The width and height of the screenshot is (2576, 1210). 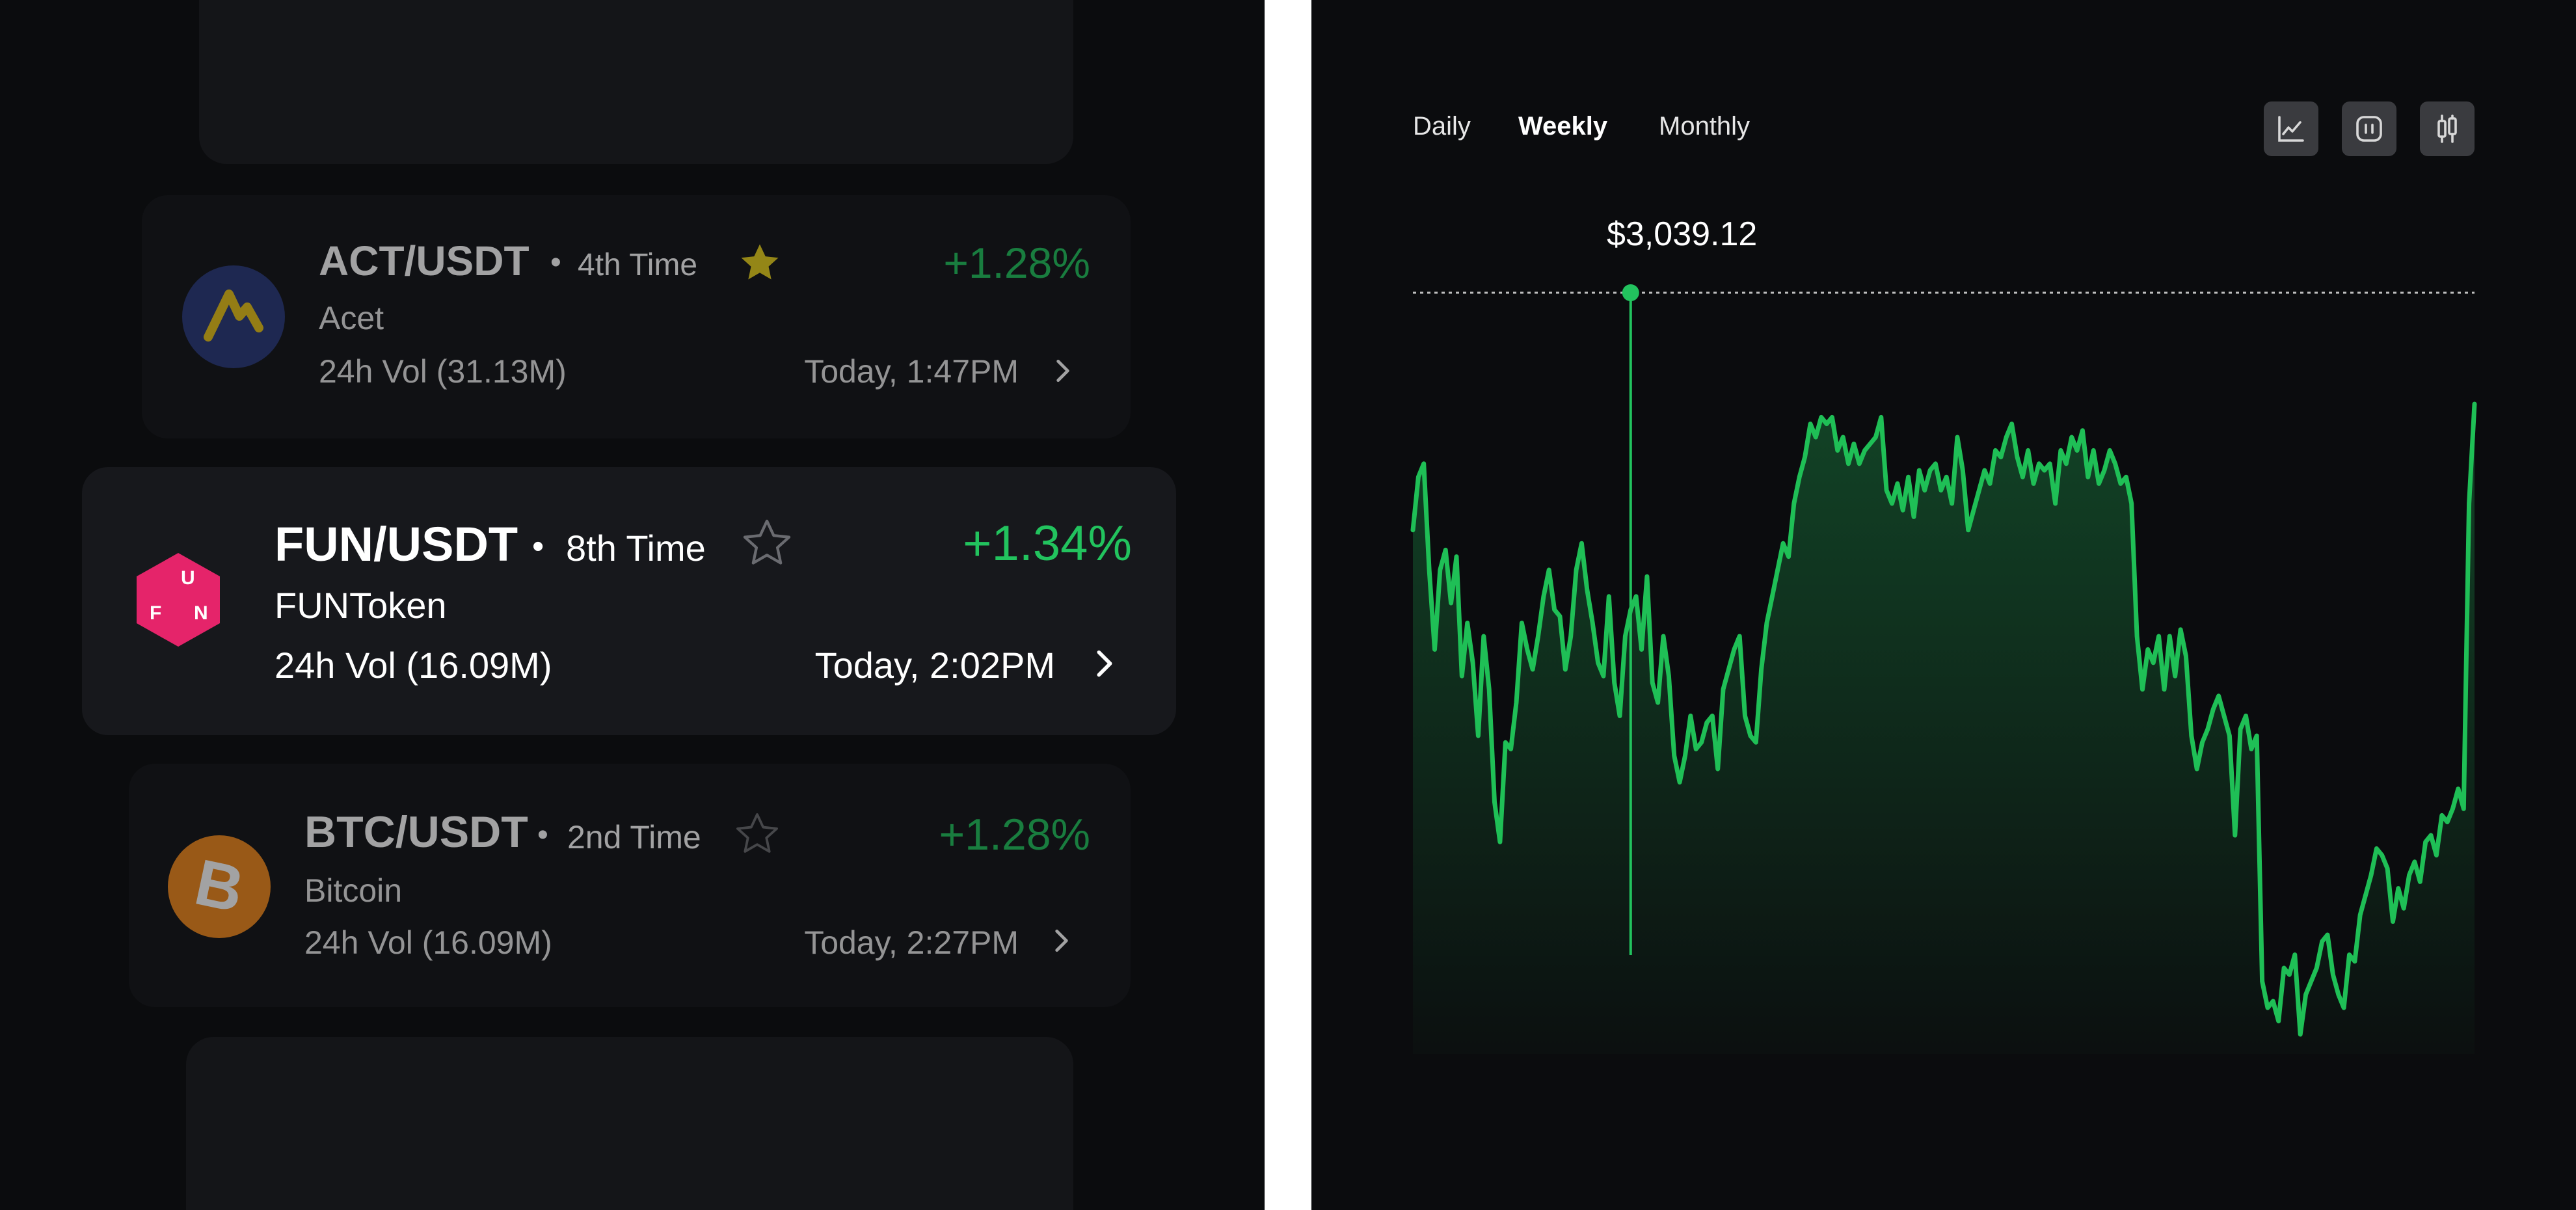 What do you see at coordinates (1630, 292) in the screenshot?
I see `hover-point` at bounding box center [1630, 292].